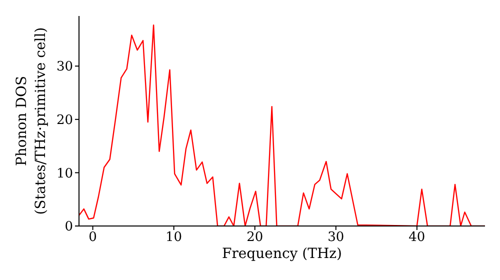 The image size is (500, 280). I want to click on x-tick-label: 10, so click(174, 238).